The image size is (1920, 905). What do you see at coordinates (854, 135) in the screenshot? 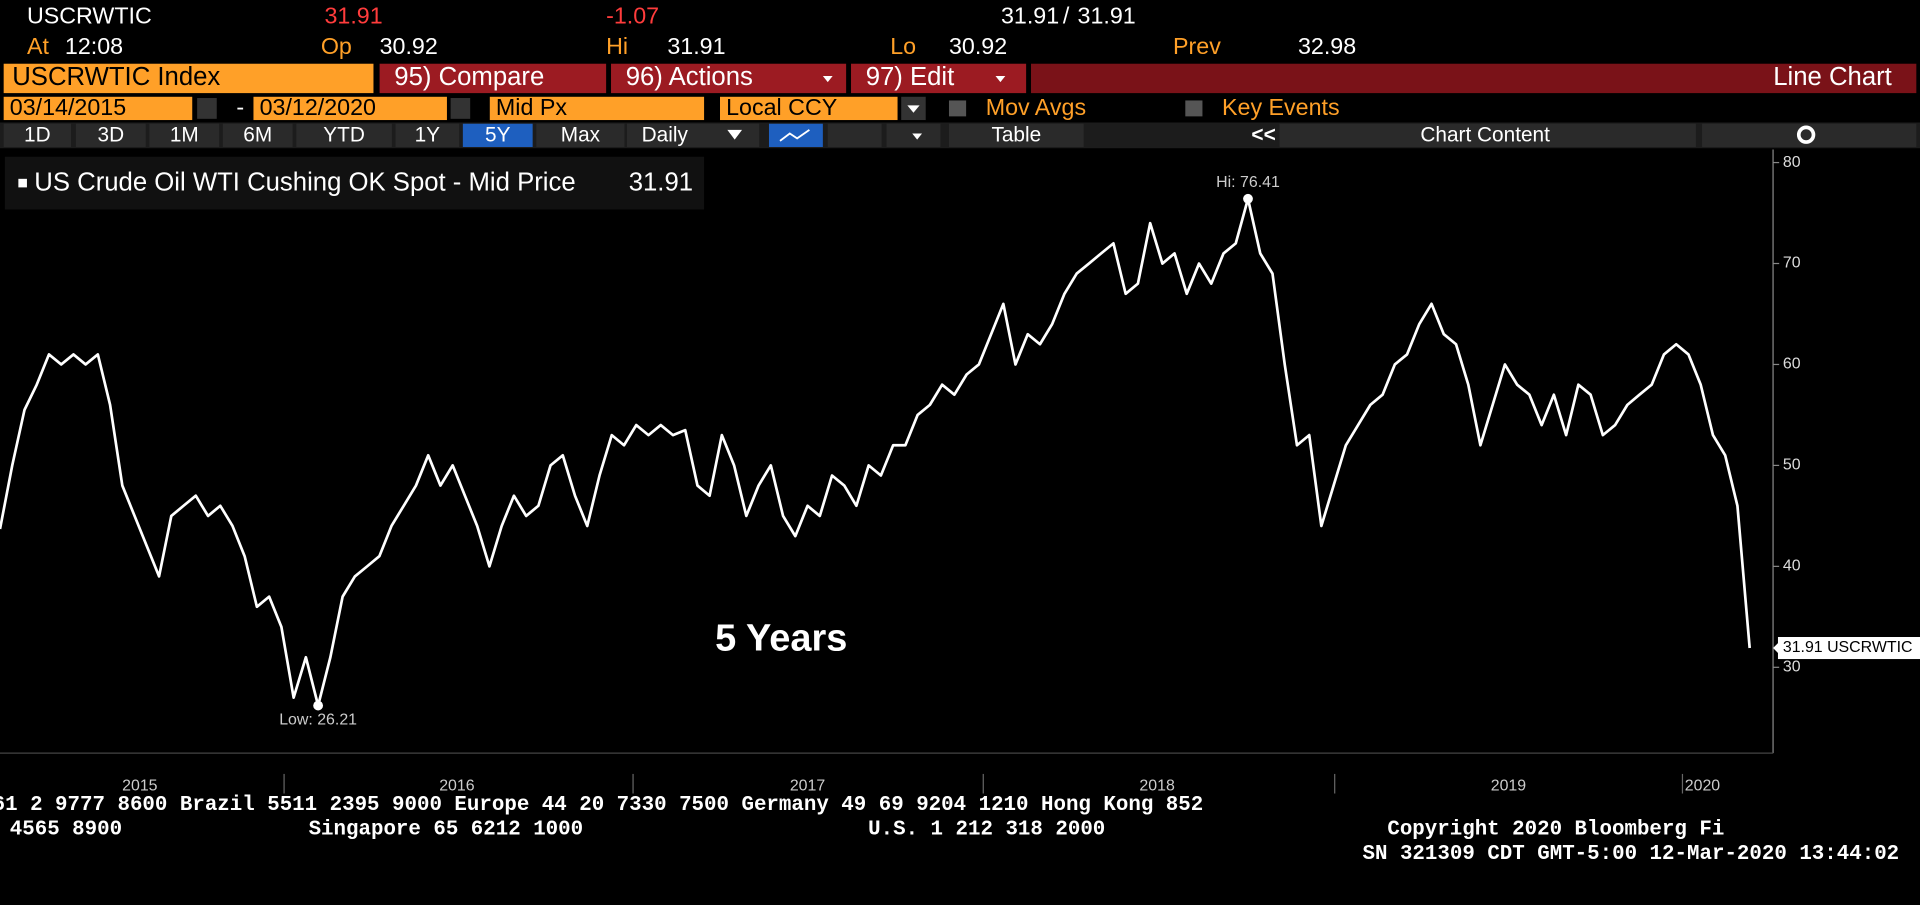
I see `bar-chart-icon` at bounding box center [854, 135].